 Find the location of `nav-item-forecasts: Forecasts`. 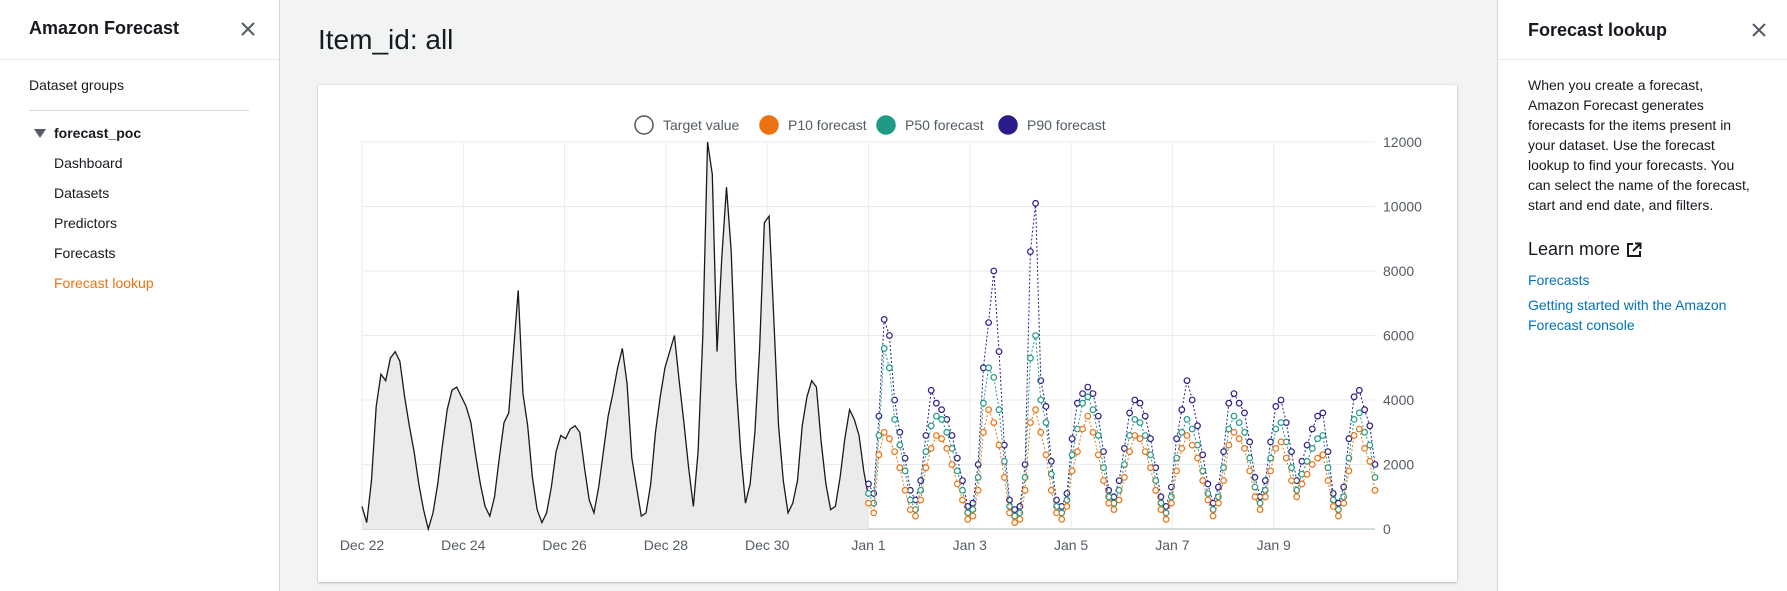

nav-item-forecasts: Forecasts is located at coordinates (85, 253).